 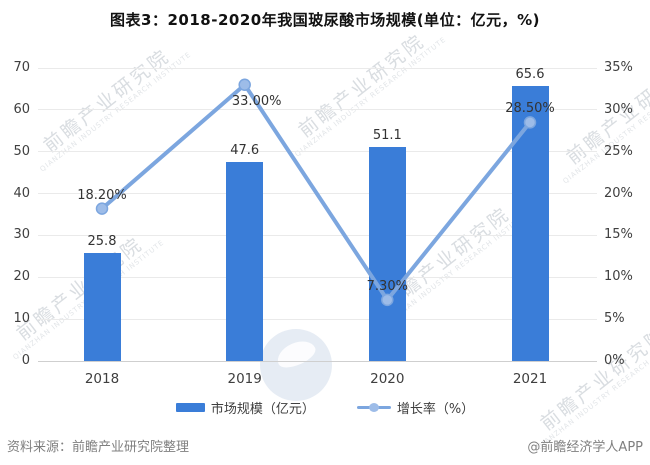 What do you see at coordinates (21, 193) in the screenshot?
I see `left-axis-tick: 40` at bounding box center [21, 193].